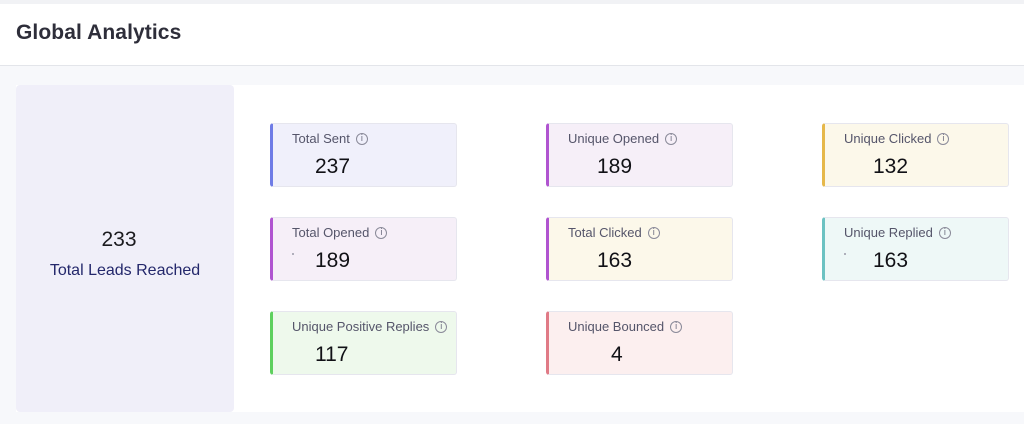 This screenshot has width=1024, height=424. Describe the element at coordinates (639, 343) in the screenshot. I see `stat-card-unique-bounced: Unique Bounced i 4` at that location.